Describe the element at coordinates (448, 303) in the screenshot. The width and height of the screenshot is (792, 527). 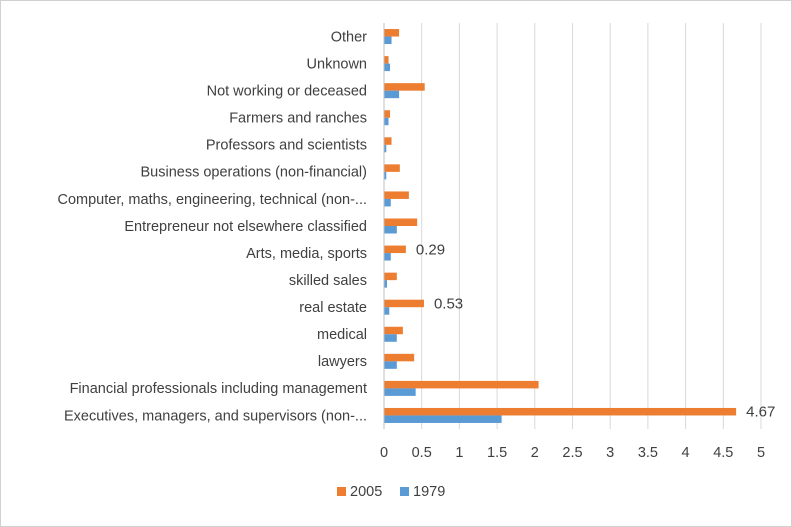
I see `data-label: 0.53` at that location.